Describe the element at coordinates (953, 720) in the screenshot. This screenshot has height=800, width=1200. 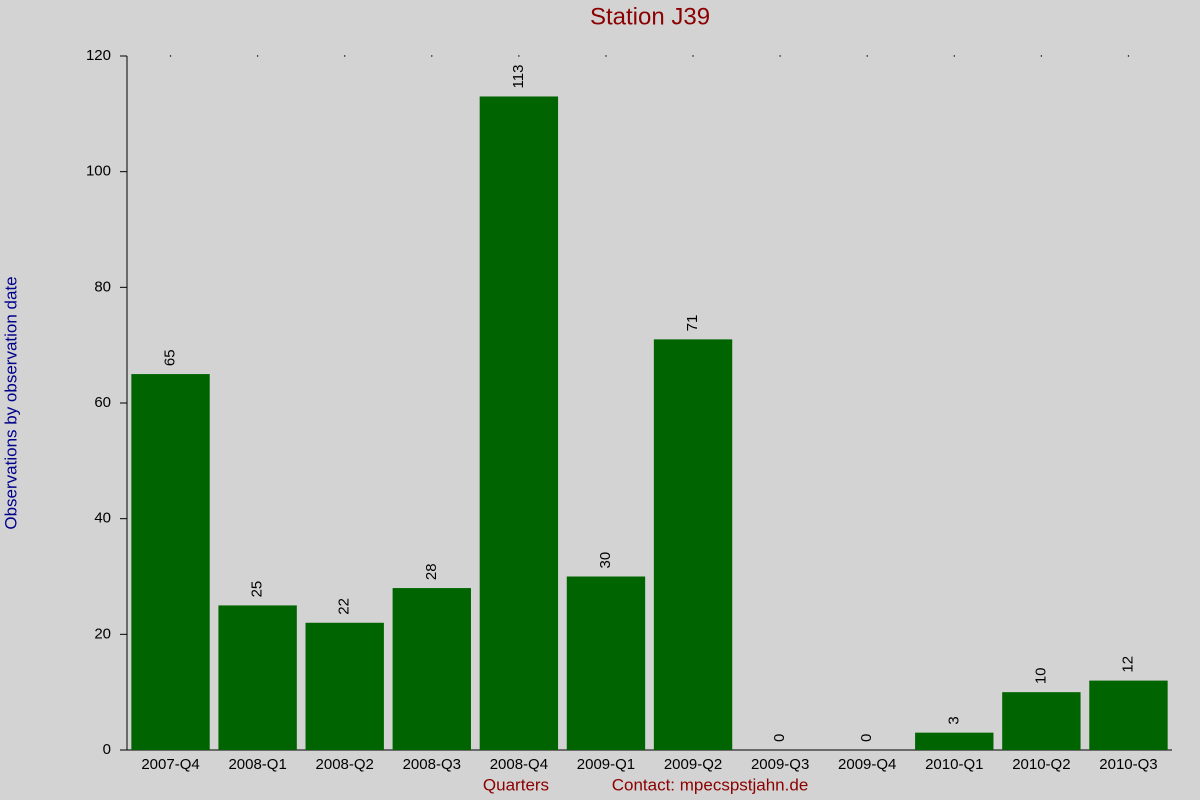
I see `value-label: 3` at that location.